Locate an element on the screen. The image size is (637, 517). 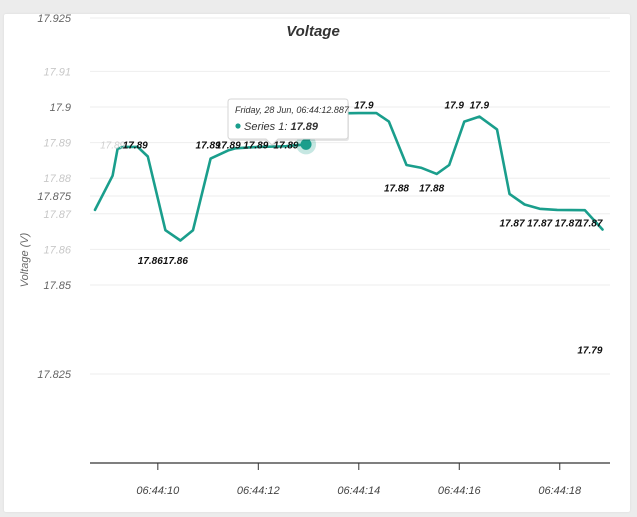
y-tick-label: 17.89 is located at coordinates (57, 144).